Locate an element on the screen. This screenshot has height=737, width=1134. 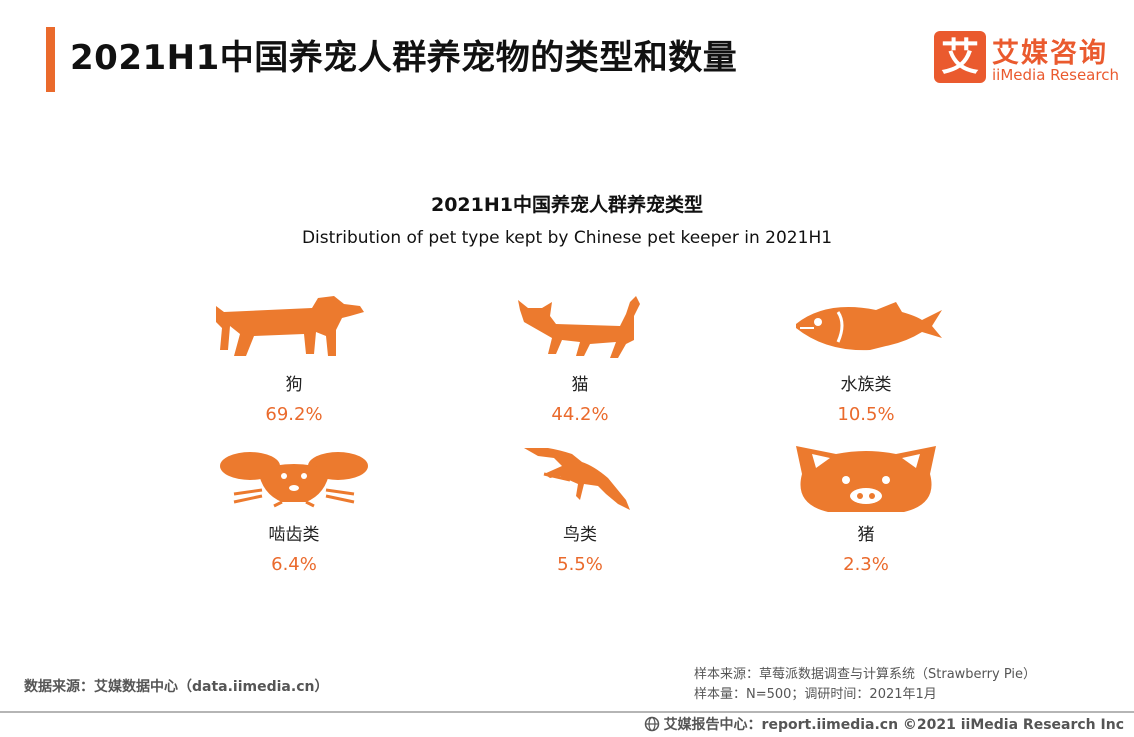
logo-mark-glyph: 艾 is located at coordinates (959, 57).